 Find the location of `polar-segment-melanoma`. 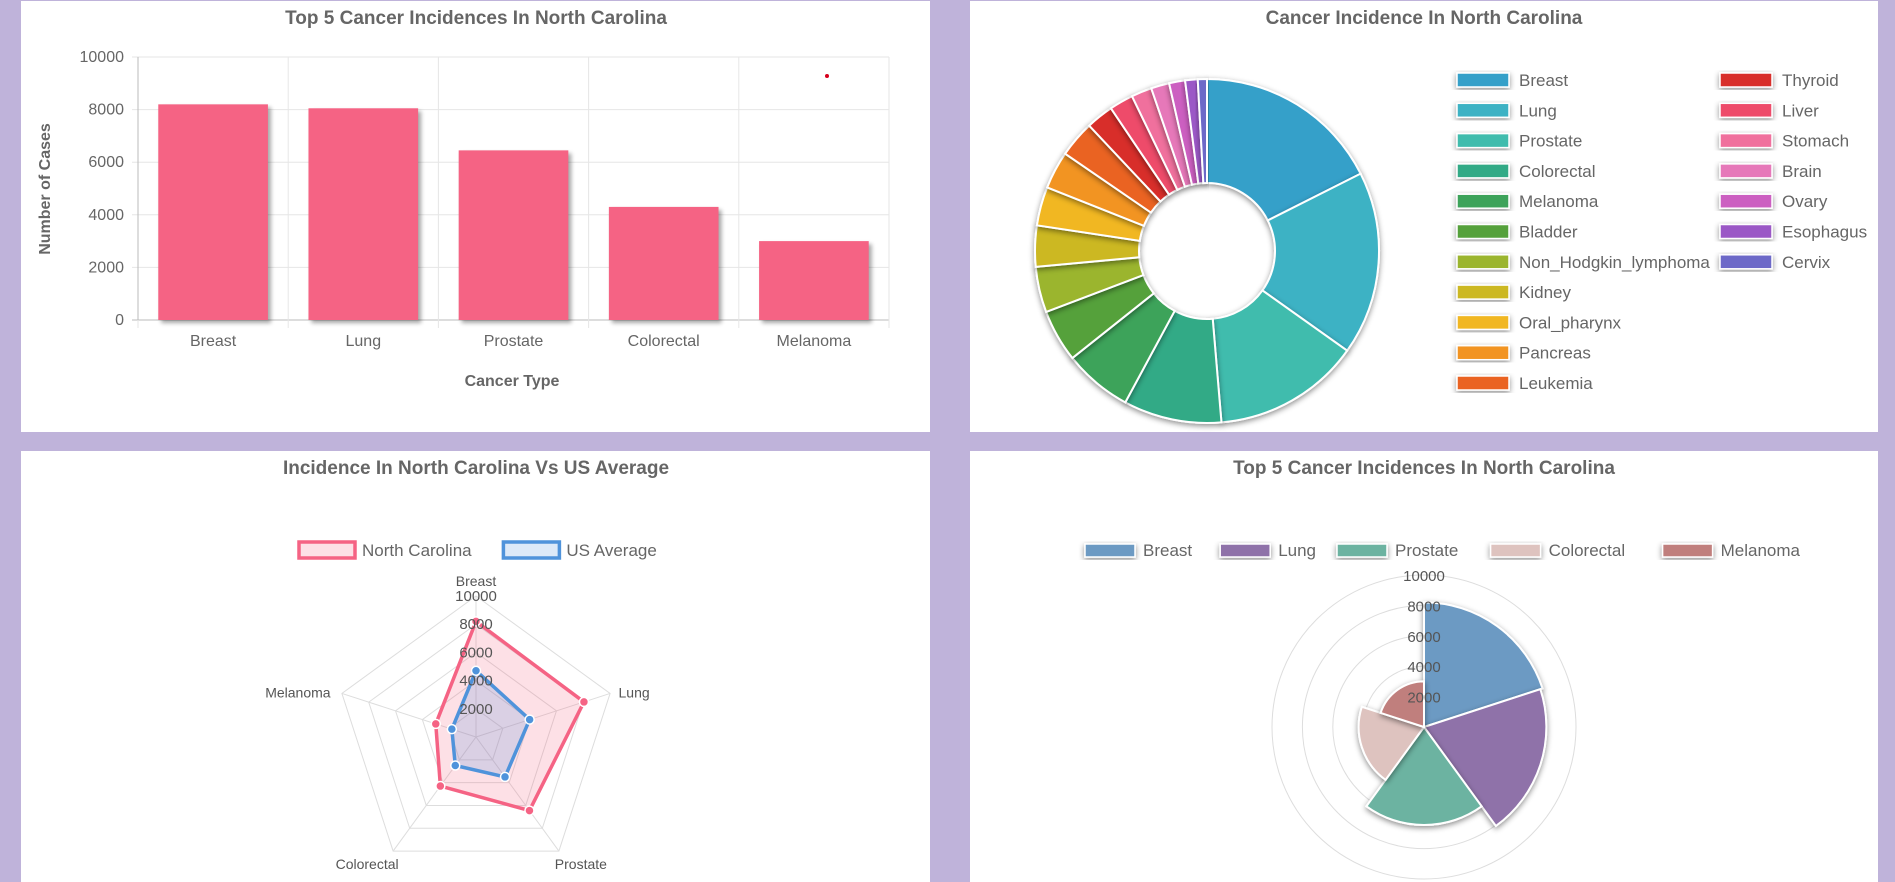

polar-segment-melanoma is located at coordinates (1402, 704).